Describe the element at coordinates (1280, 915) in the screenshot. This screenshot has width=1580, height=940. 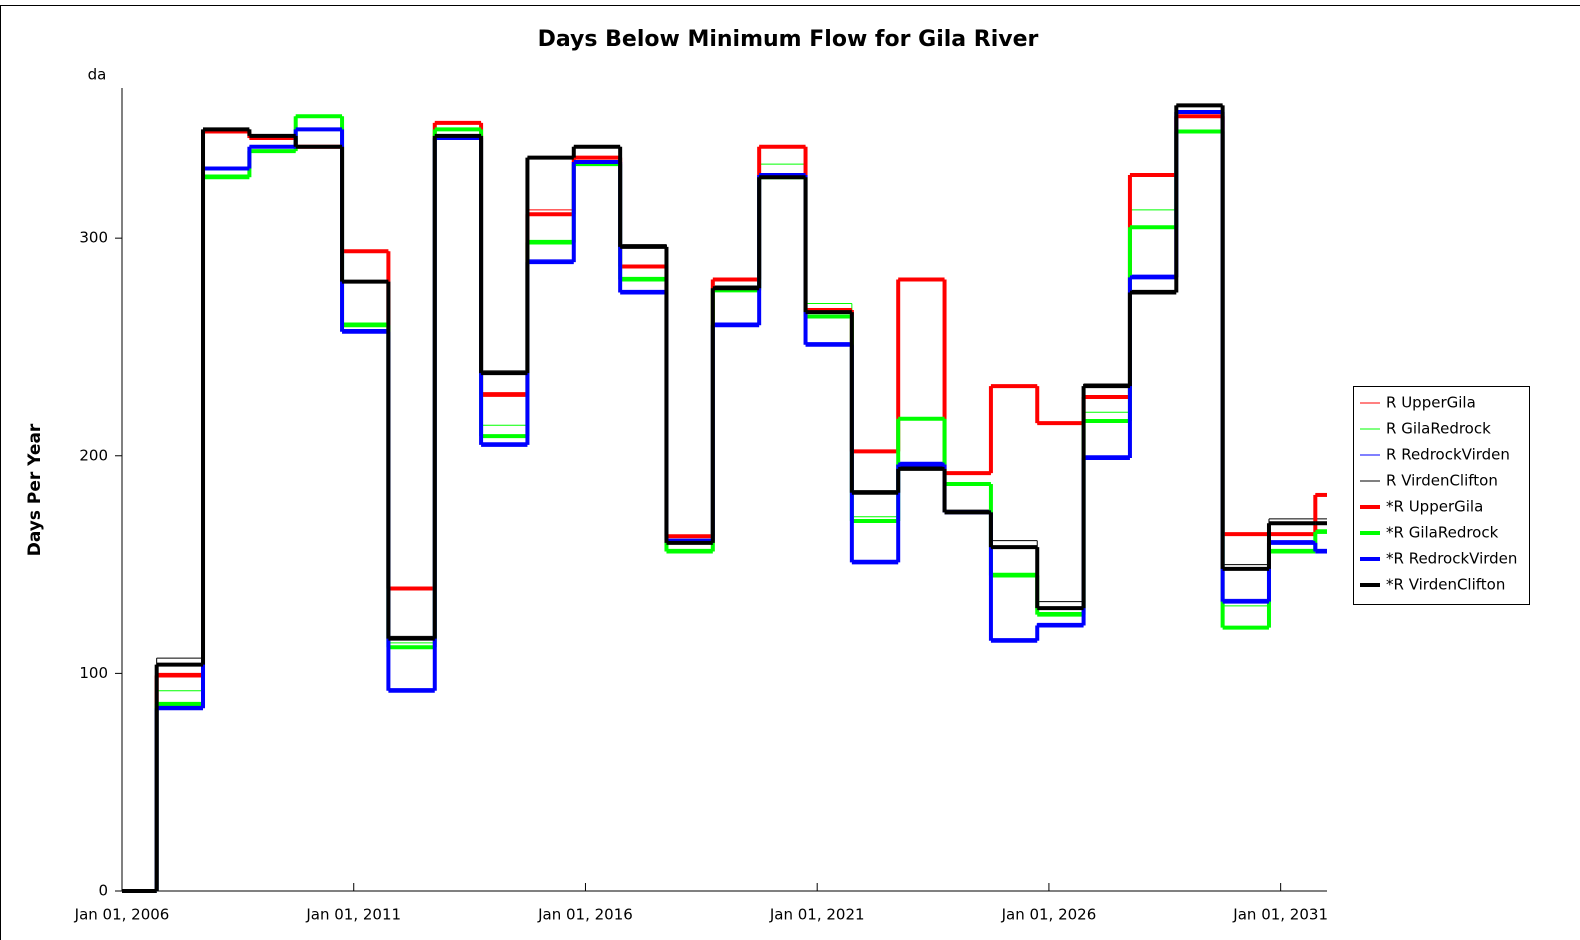
I see `x-tick-label: Jan 01, 2031` at that location.